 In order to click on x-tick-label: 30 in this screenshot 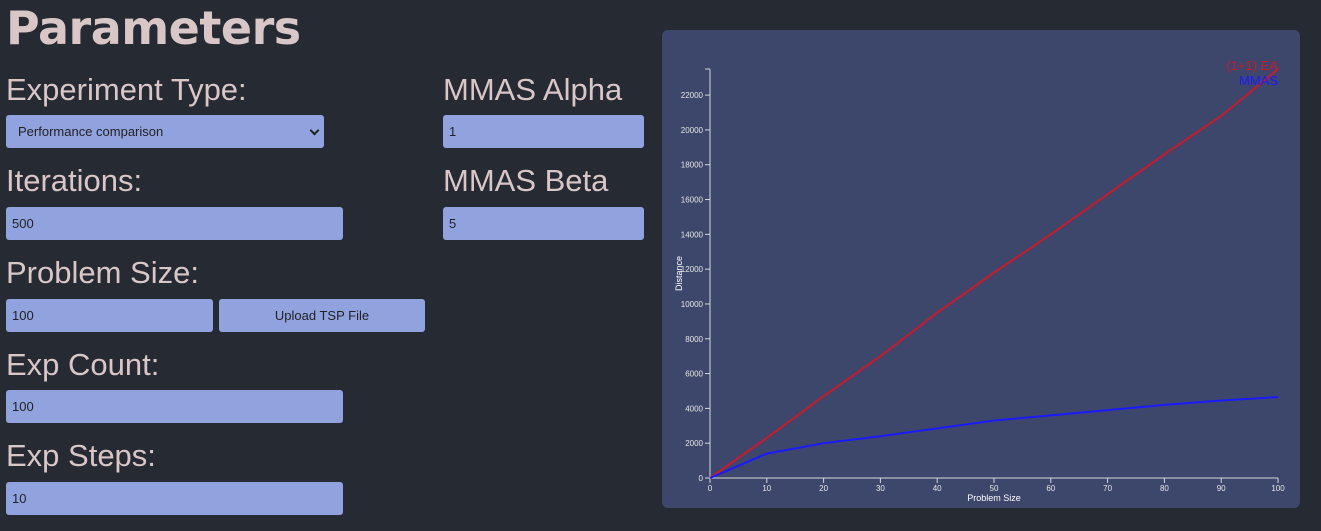, I will do `click(880, 488)`.